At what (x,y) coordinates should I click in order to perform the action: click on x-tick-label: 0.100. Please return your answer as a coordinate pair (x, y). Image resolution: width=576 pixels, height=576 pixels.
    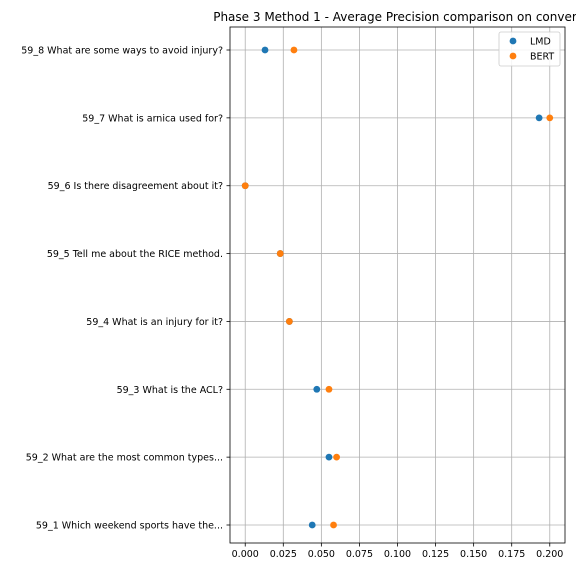
    Looking at the image, I should click on (397, 554).